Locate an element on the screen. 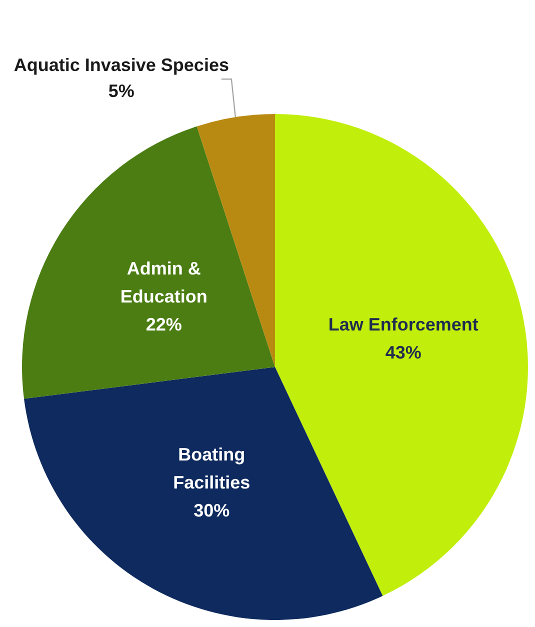 Image resolution: width=535 pixels, height=627 pixels. slice-label: Law Enforcement is located at coordinates (403, 324).